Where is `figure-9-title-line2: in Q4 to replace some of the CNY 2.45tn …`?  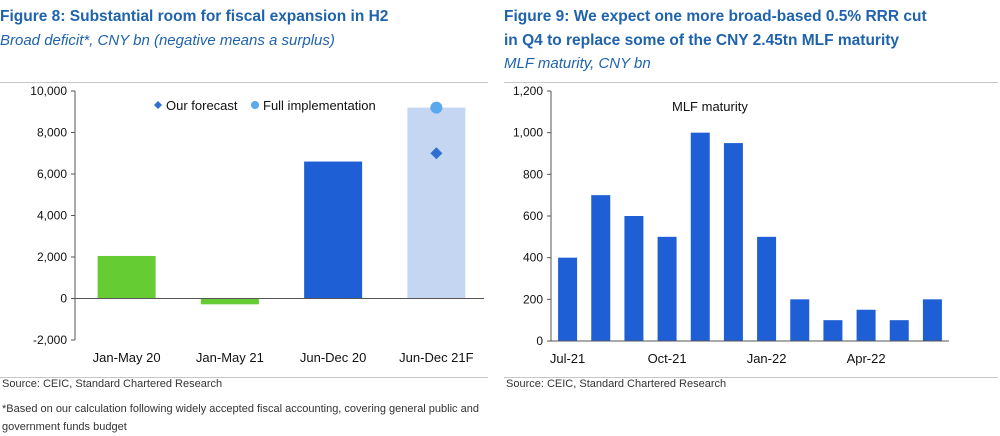 figure-9-title-line2: in Q4 to replace some of the CNY 2.45tn … is located at coordinates (702, 40).